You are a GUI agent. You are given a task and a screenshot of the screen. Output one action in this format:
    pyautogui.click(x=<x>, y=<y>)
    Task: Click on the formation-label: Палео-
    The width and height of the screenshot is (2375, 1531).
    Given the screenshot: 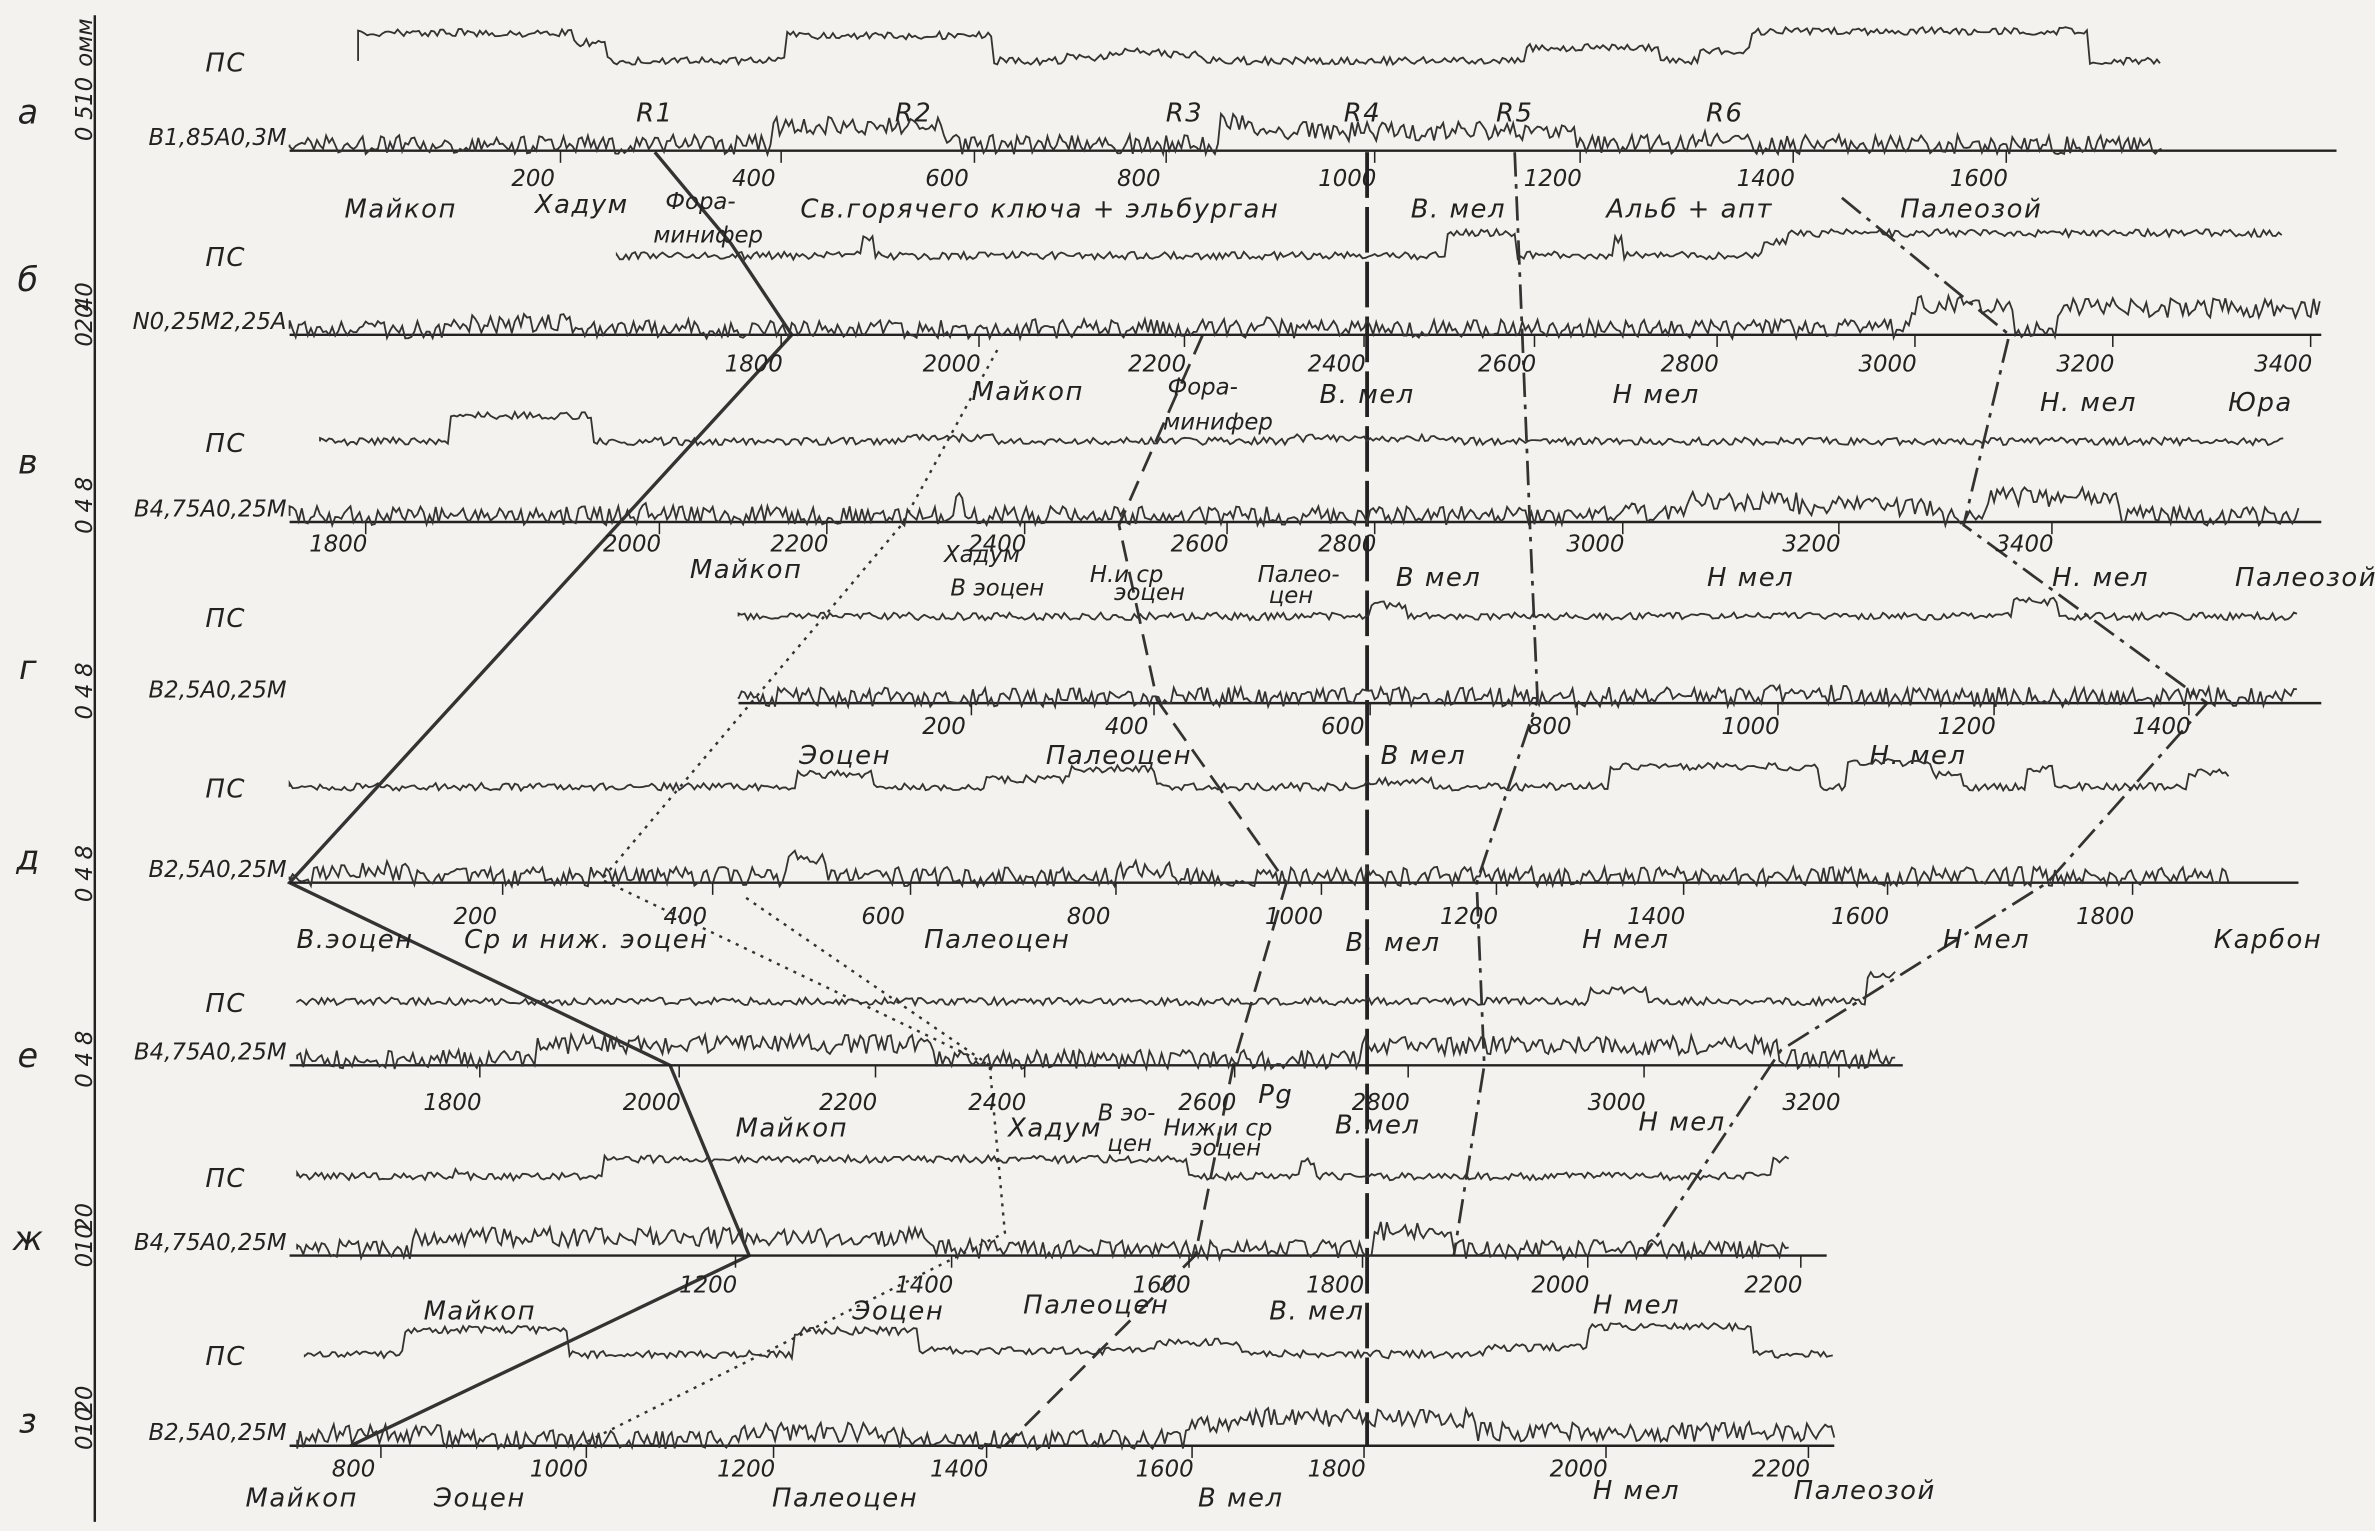 What is the action you would take?
    pyautogui.click(x=1299, y=575)
    